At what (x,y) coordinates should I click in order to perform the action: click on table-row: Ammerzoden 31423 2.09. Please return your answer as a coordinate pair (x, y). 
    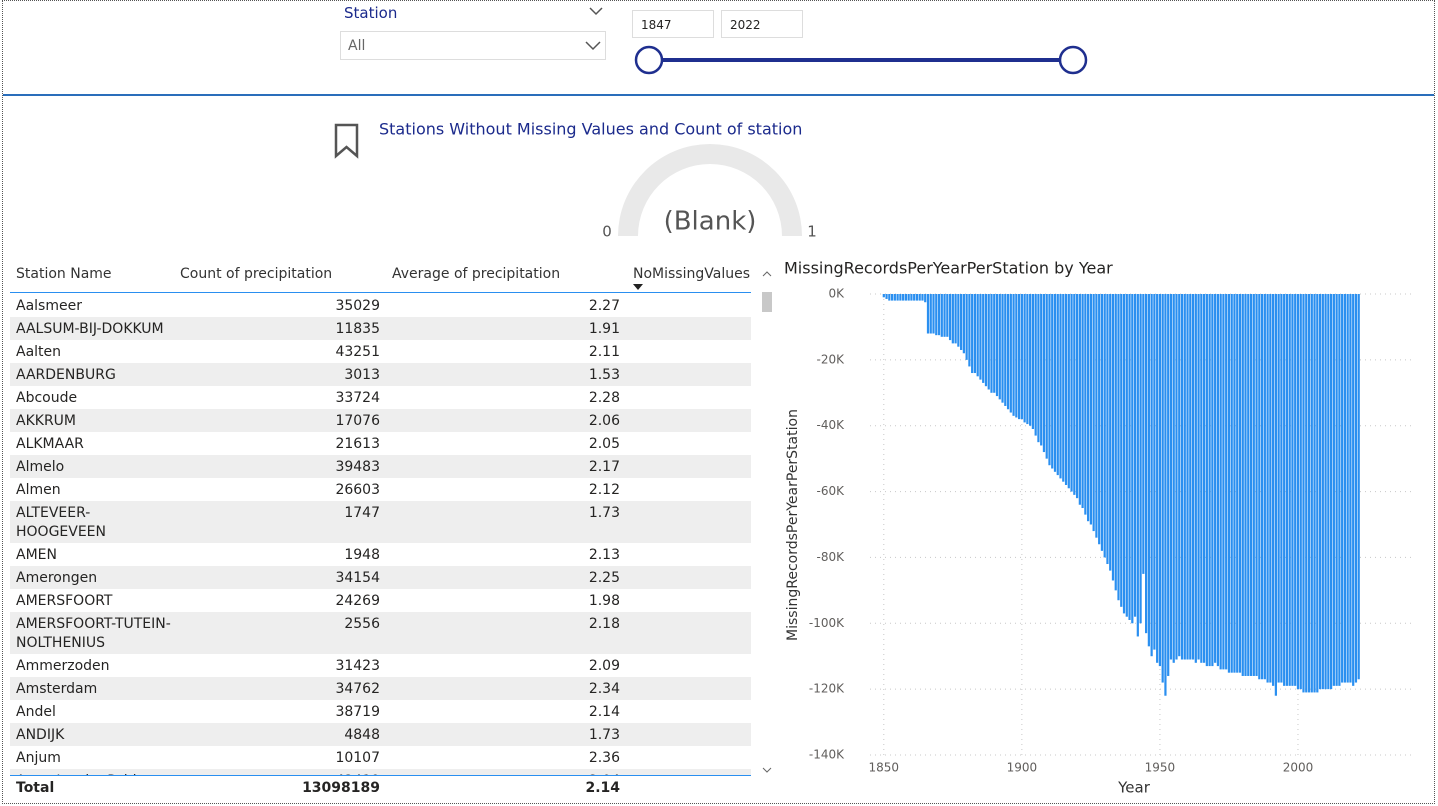
    Looking at the image, I should click on (380, 665).